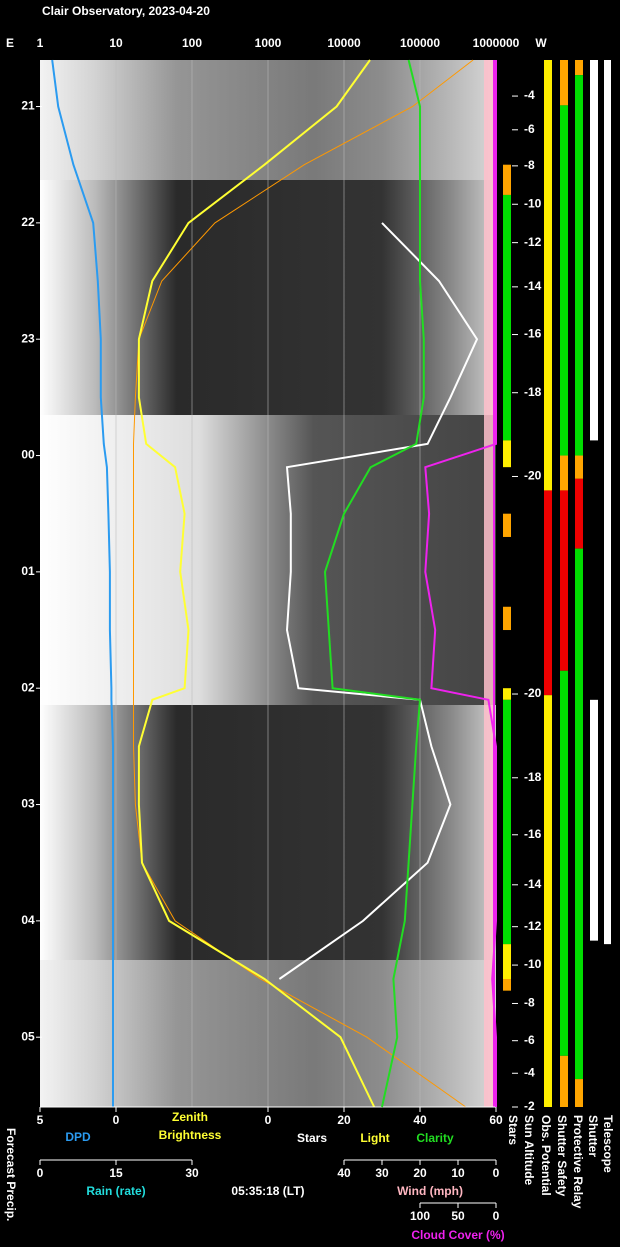 The width and height of the screenshot is (620, 1247). Describe the element at coordinates (374, 1138) in the screenshot. I see `scale-title: Light` at that location.